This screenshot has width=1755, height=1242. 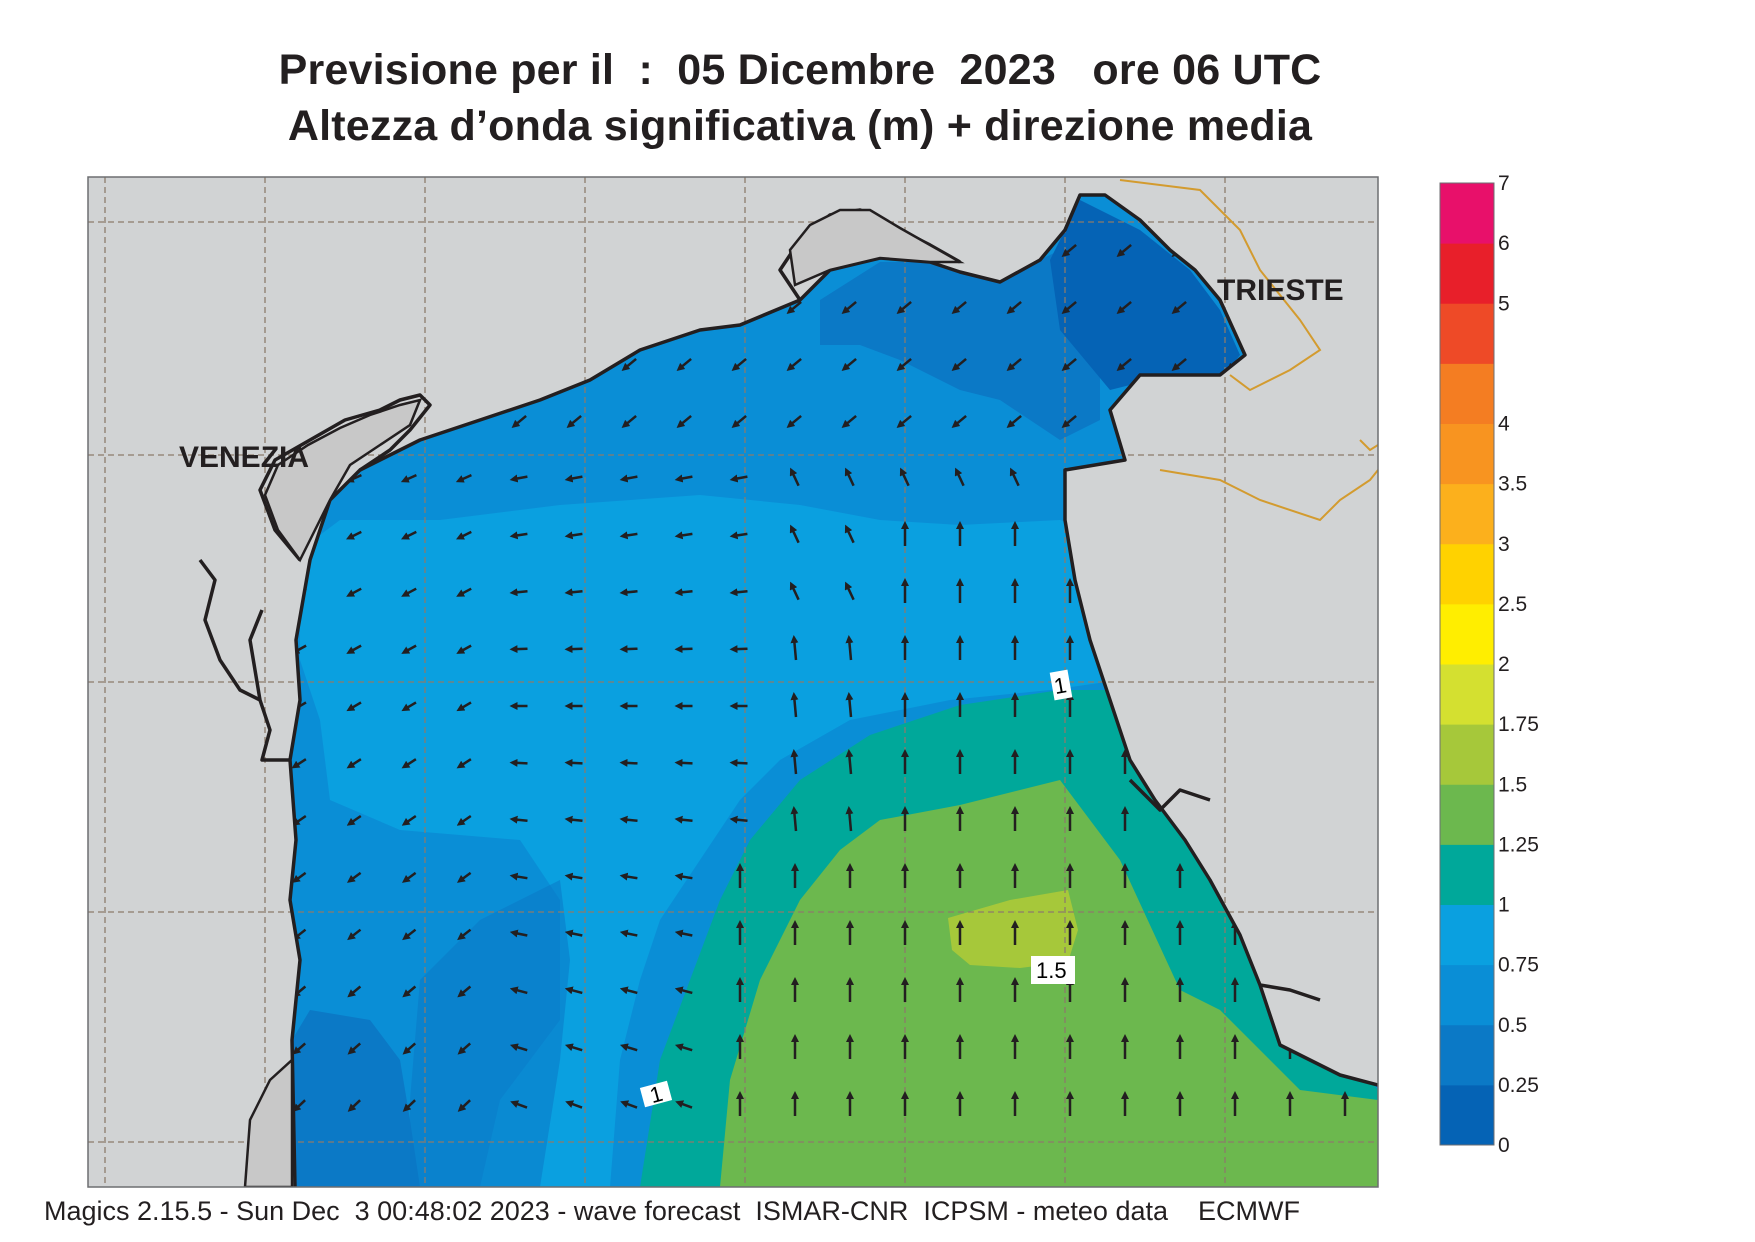 What do you see at coordinates (1051, 970) in the screenshot?
I see `contour-label-1-5: 1.5` at bounding box center [1051, 970].